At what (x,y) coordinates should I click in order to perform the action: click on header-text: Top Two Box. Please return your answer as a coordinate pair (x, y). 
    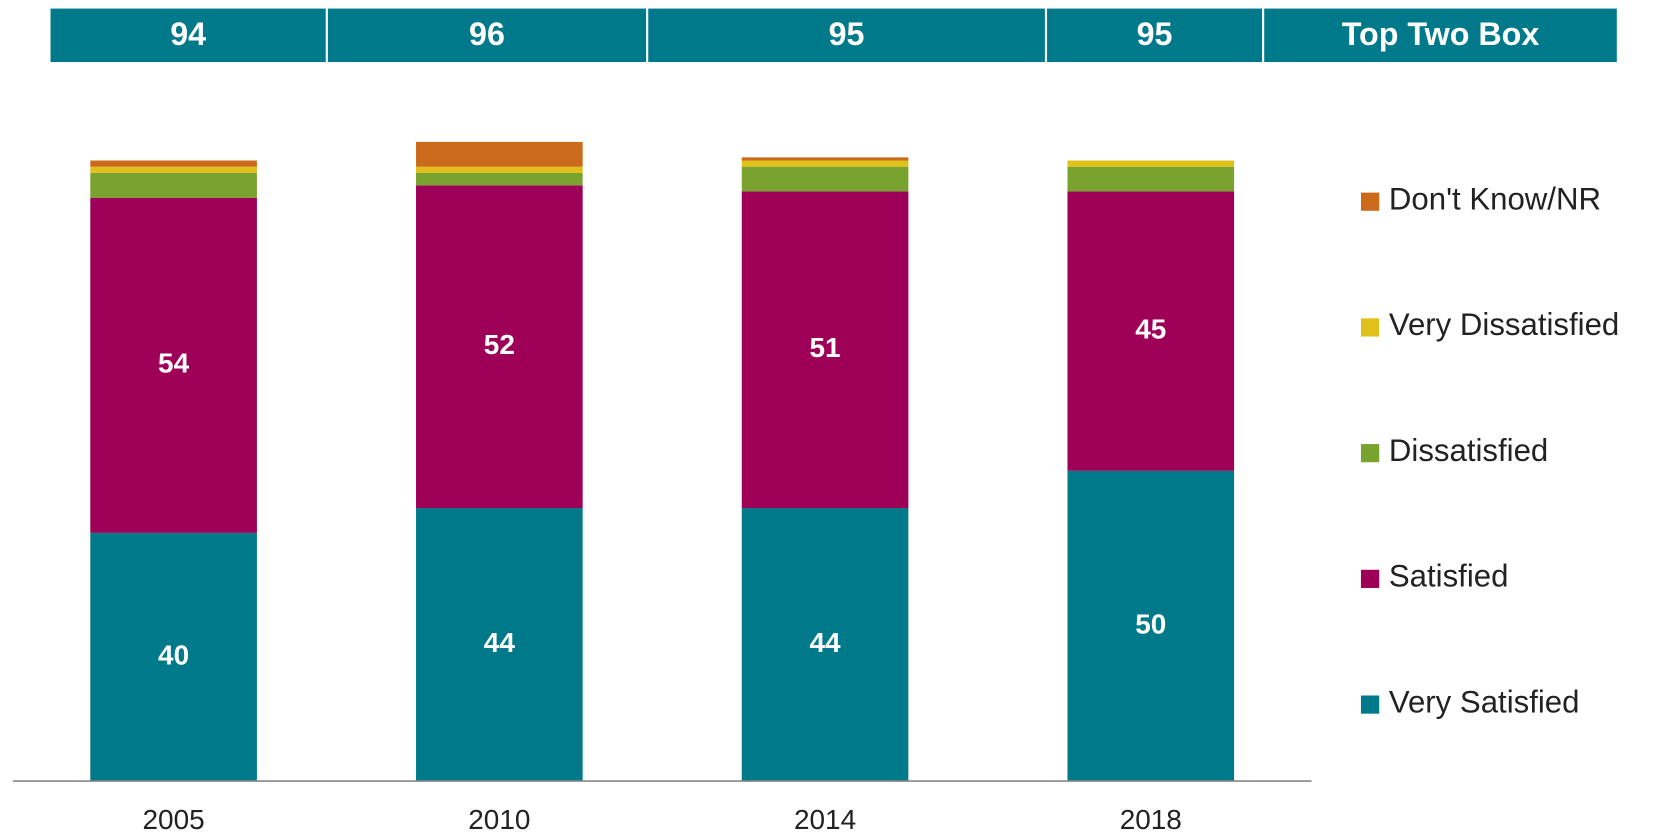
    Looking at the image, I should click on (1441, 34).